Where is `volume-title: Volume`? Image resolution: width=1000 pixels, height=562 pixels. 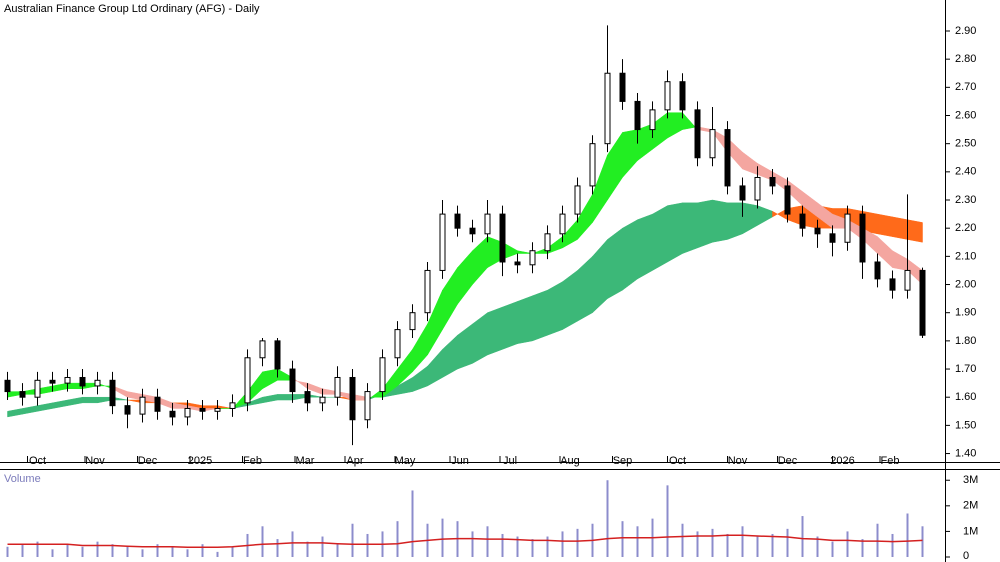 volume-title: Volume is located at coordinates (22, 479).